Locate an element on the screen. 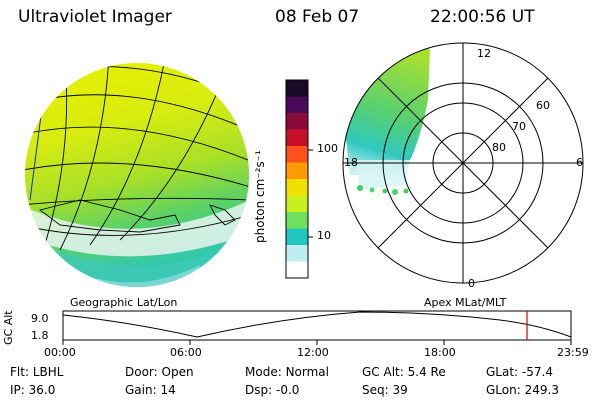  orbit-ytick-low: 1.8 is located at coordinates (40, 335).